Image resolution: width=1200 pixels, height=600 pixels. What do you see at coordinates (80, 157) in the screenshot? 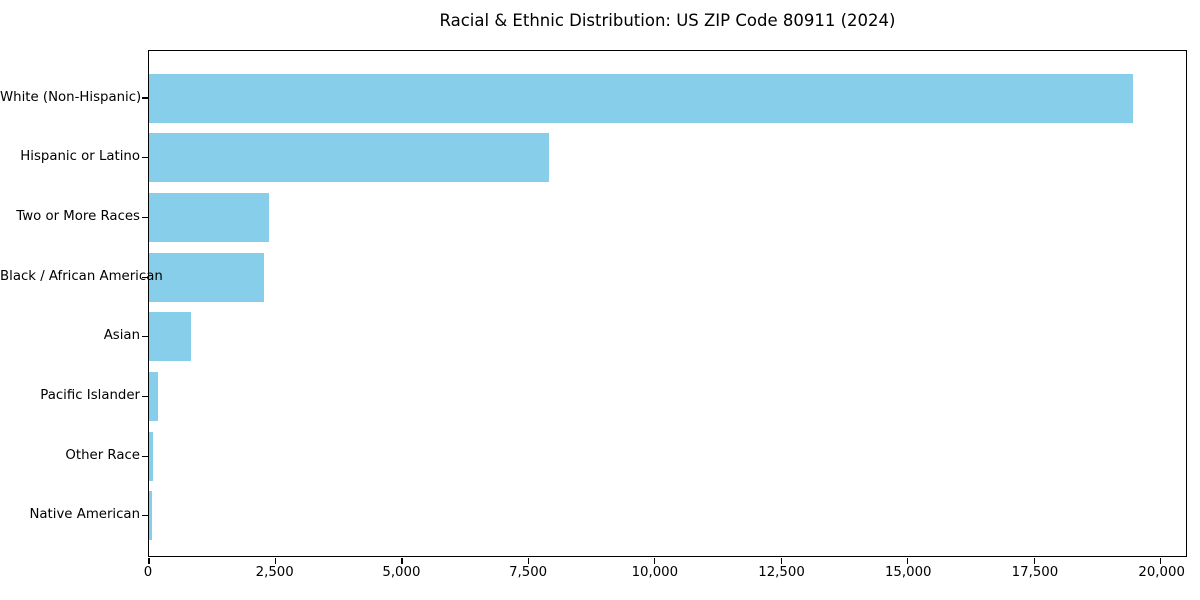
I see `y-tick-label: Hispanic or Latino` at bounding box center [80, 157].